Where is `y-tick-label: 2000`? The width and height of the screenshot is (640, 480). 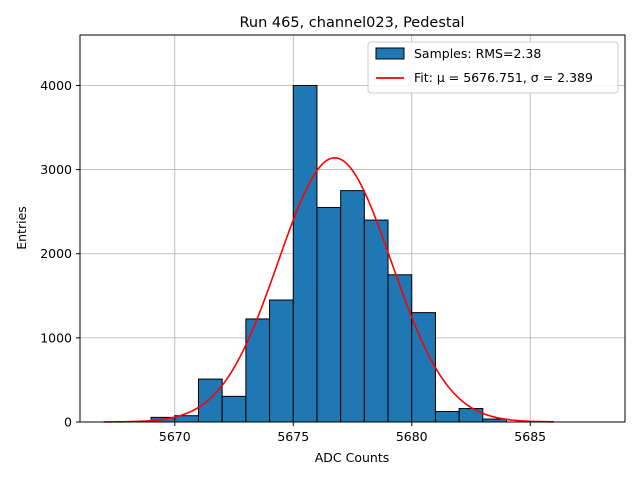
y-tick-label: 2000 is located at coordinates (56, 253).